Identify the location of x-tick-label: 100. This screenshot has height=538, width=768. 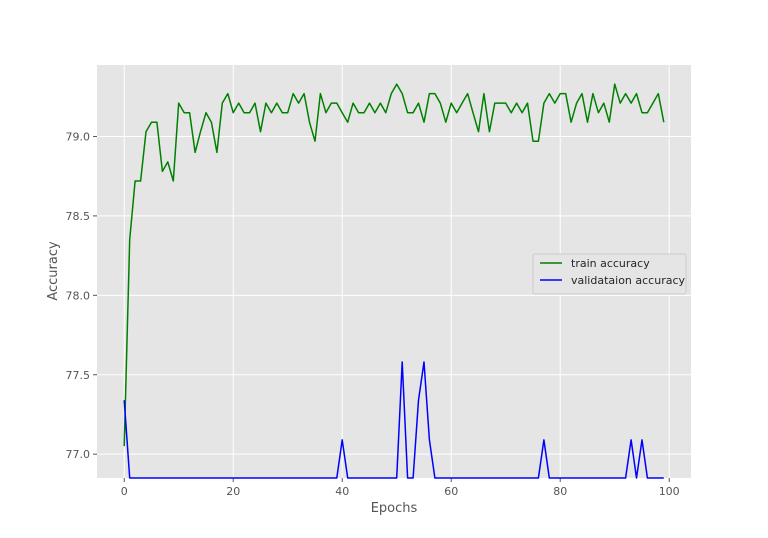
(669, 491).